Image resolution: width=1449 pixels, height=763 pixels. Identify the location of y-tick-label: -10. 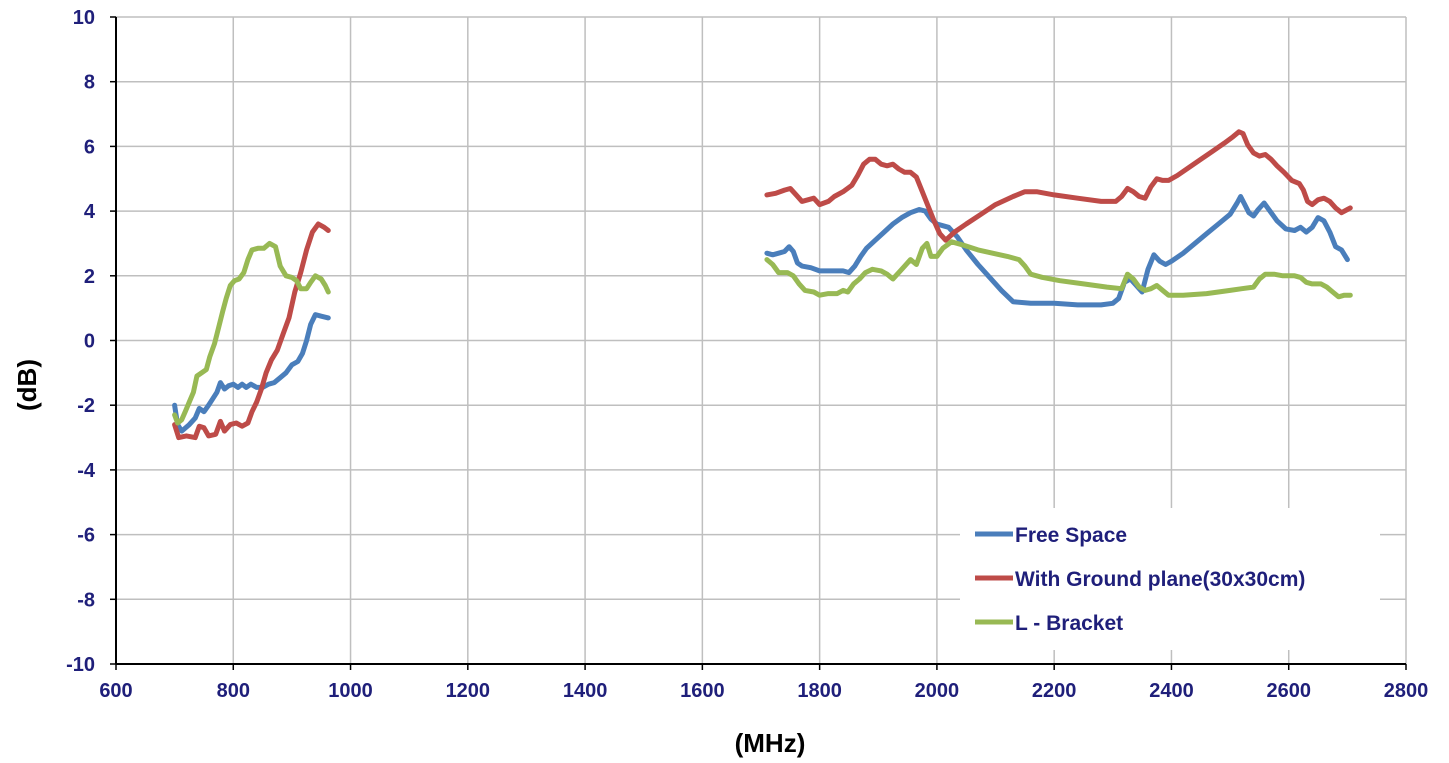
(80, 665).